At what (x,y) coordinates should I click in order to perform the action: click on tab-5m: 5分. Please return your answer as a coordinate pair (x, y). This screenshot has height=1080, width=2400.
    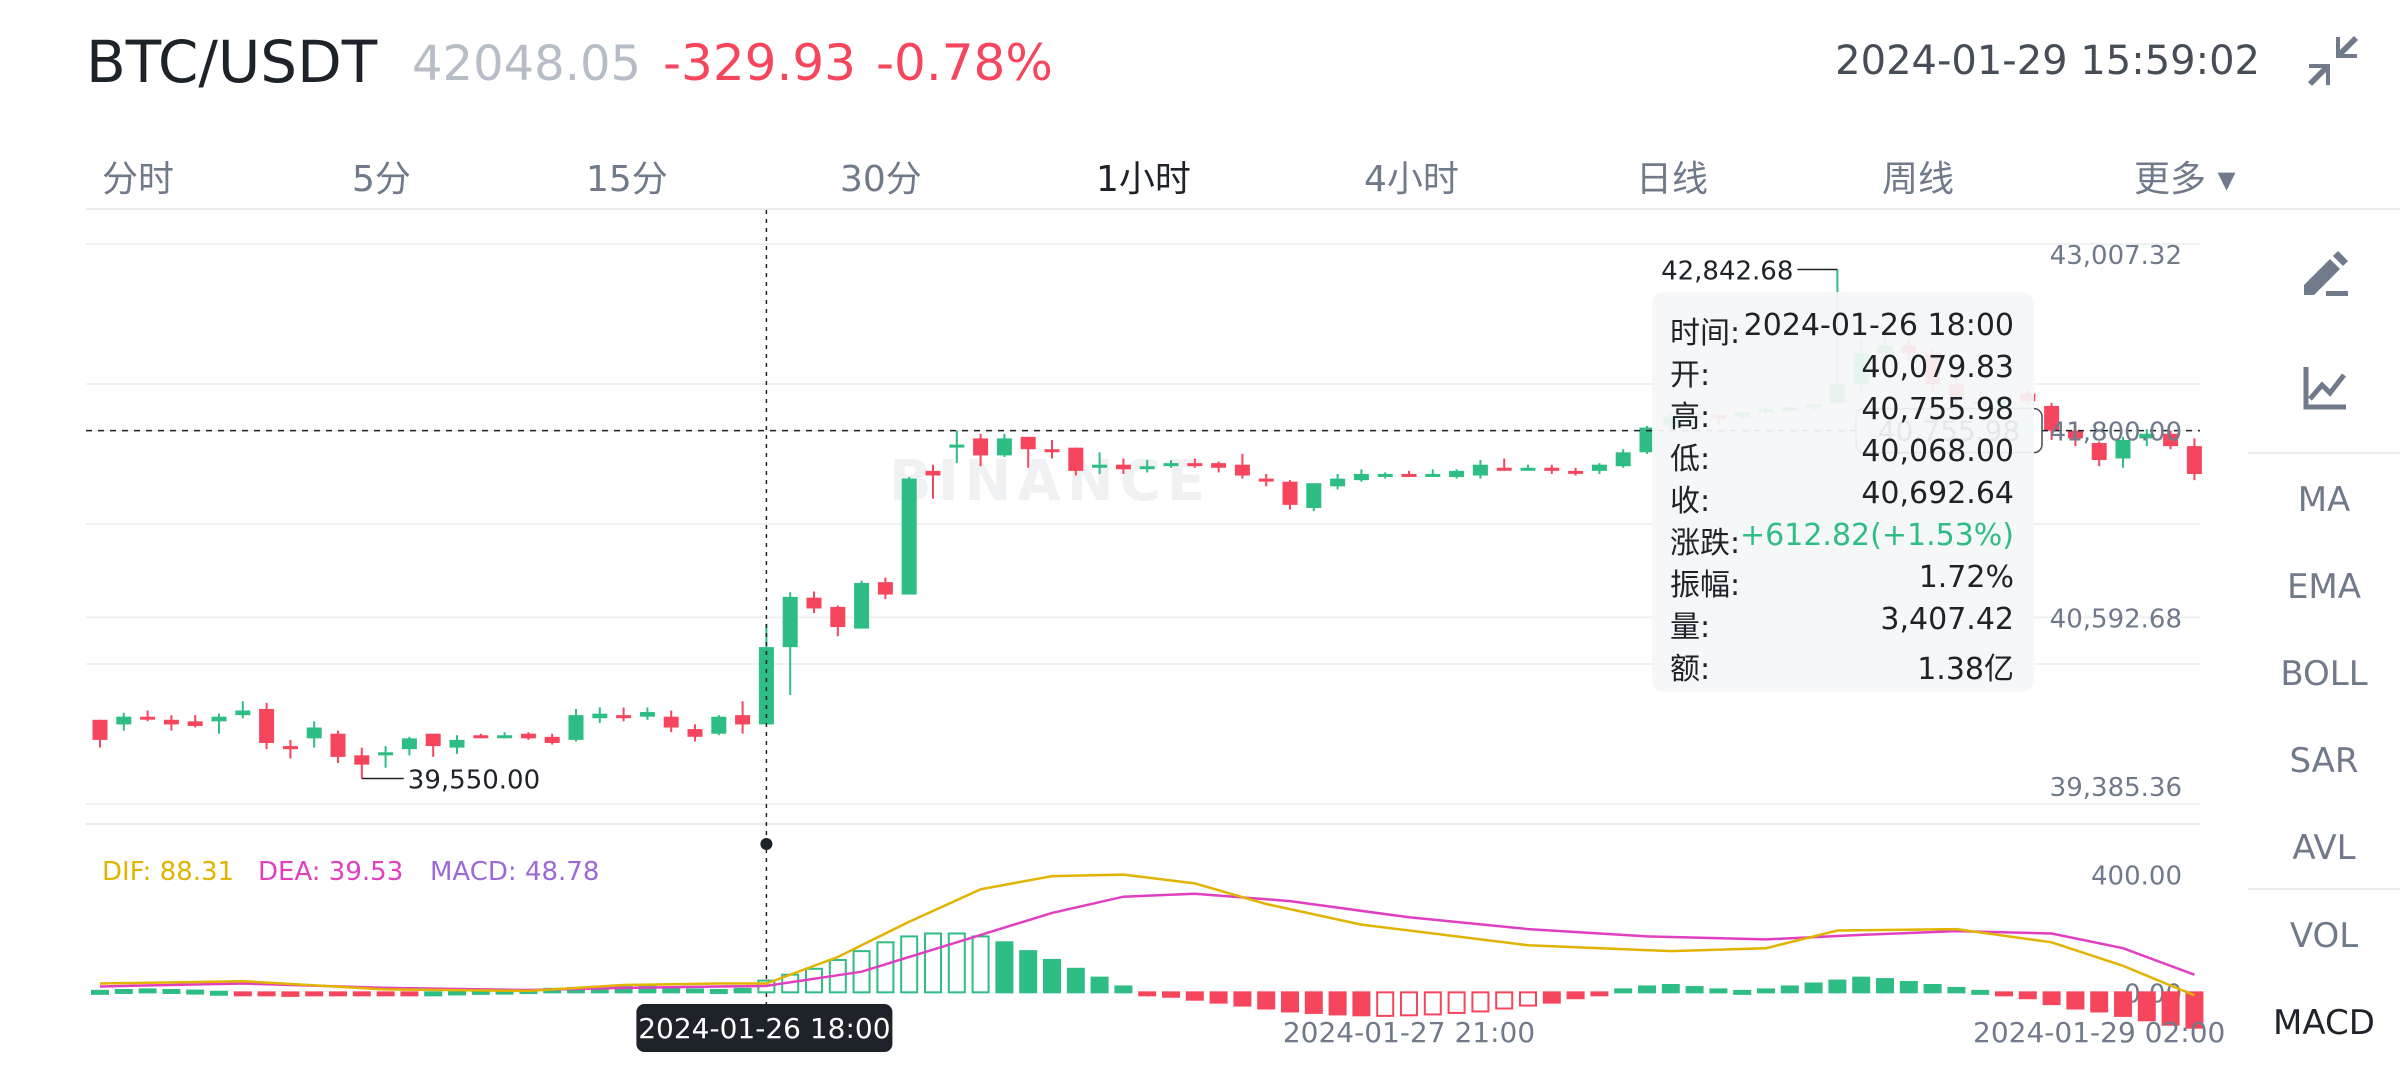
    Looking at the image, I should click on (381, 179).